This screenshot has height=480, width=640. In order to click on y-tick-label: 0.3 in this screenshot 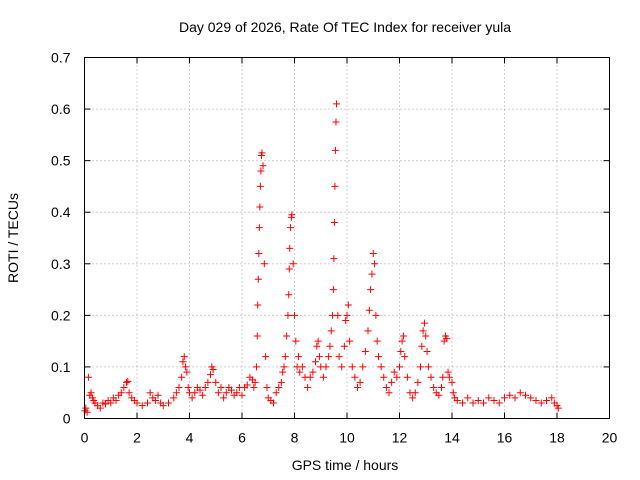, I will do `click(61, 264)`.